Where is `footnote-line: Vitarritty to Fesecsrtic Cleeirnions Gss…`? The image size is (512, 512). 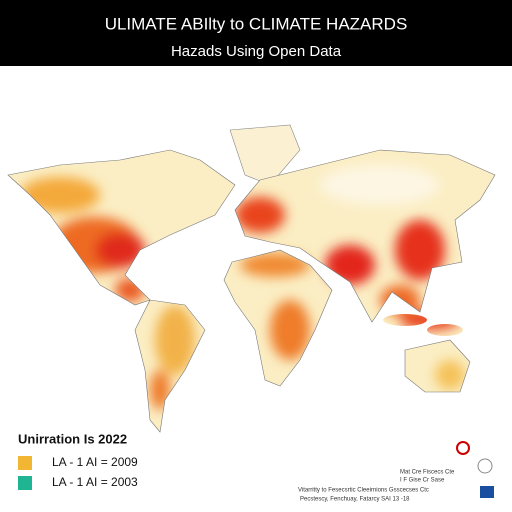 footnote-line: Vitarritty to Fesecsrtic Cleeirnions Gss… is located at coordinates (363, 491).